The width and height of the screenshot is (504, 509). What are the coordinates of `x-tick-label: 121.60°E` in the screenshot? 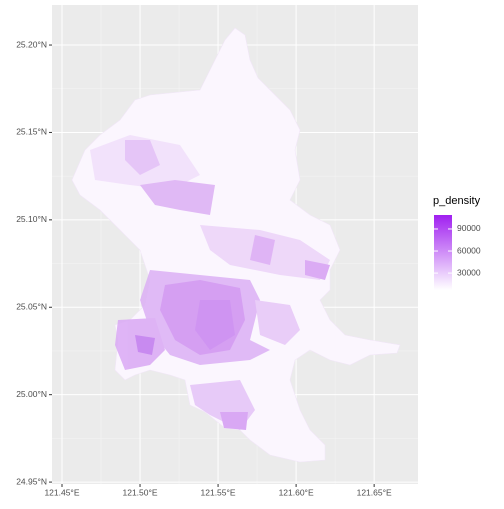 It's located at (296, 492).